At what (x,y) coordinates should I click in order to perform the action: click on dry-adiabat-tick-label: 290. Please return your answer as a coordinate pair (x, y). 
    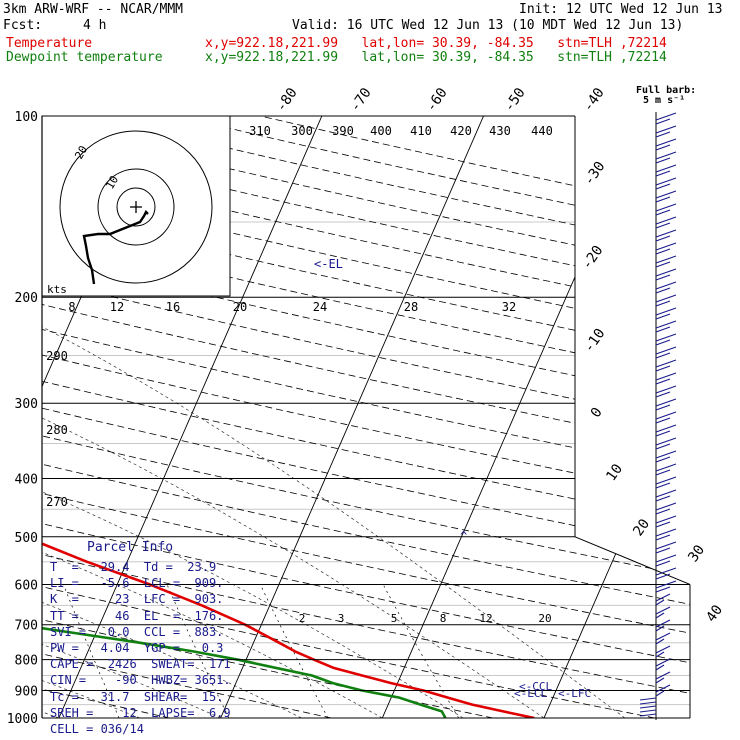
    Looking at the image, I should click on (57, 356).